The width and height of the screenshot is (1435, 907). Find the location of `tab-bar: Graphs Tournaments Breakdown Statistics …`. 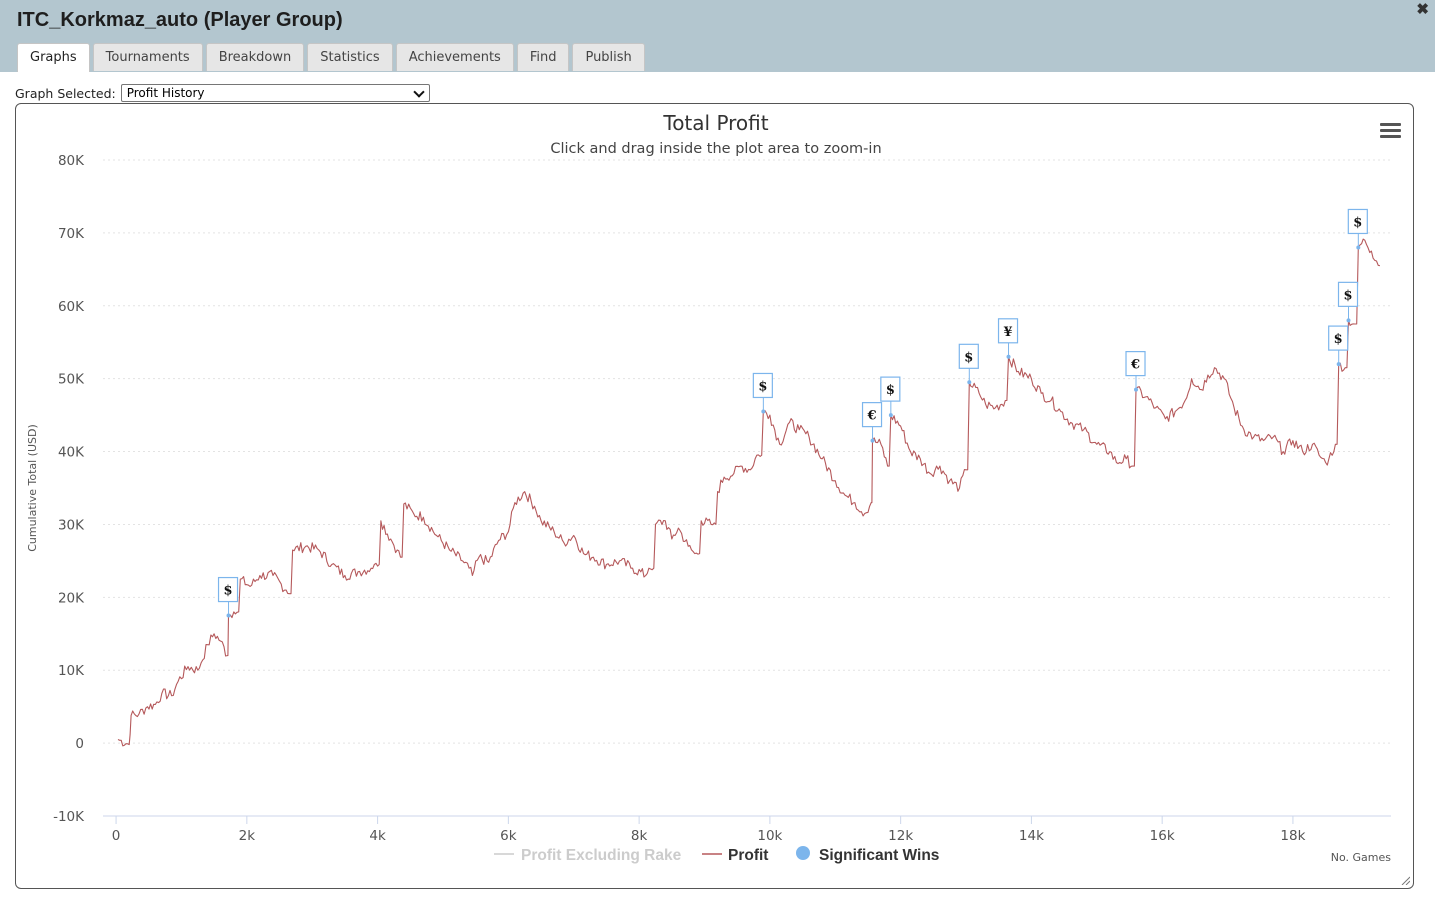

tab-bar: Graphs Tournaments Breakdown Statistics … is located at coordinates (332, 57).